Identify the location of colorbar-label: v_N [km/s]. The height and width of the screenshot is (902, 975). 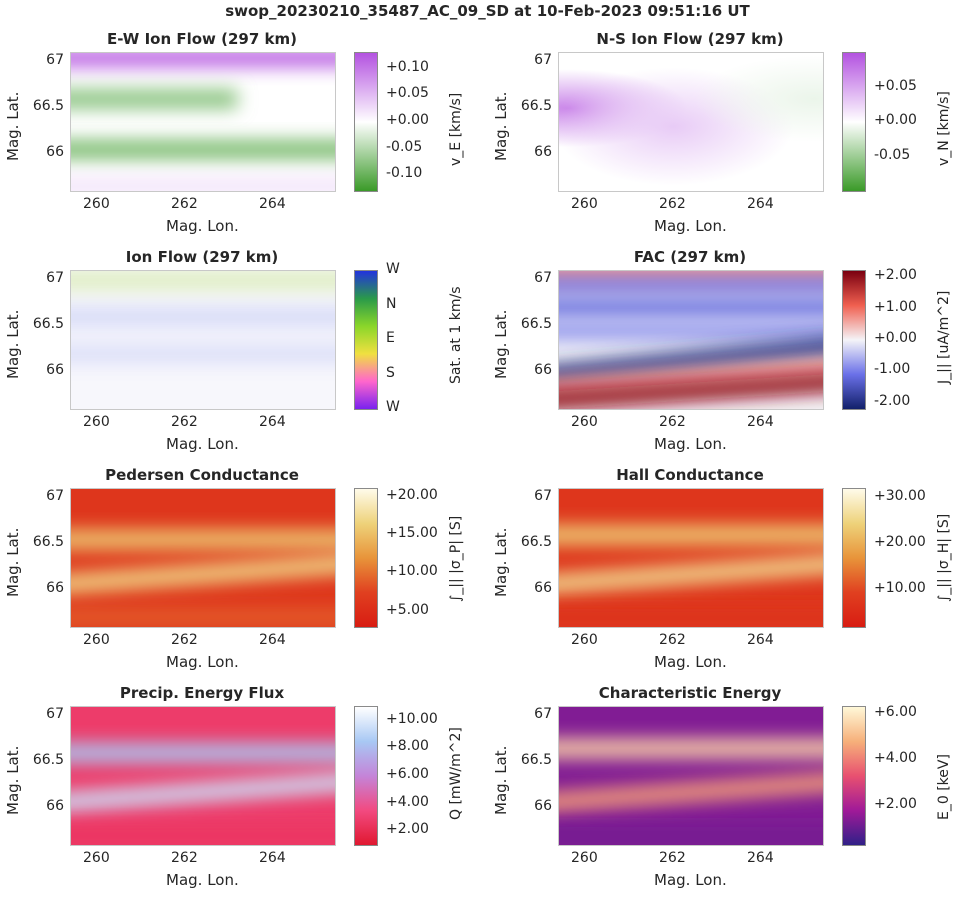
(944, 128).